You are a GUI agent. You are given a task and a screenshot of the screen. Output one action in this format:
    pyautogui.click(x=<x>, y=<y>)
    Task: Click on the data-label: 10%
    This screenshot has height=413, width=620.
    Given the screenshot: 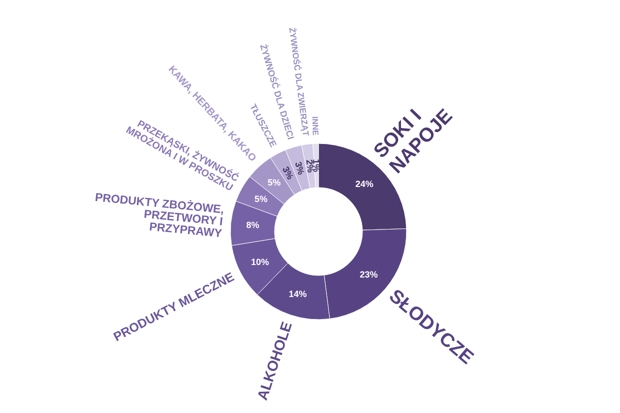 What is the action you would take?
    pyautogui.click(x=259, y=262)
    